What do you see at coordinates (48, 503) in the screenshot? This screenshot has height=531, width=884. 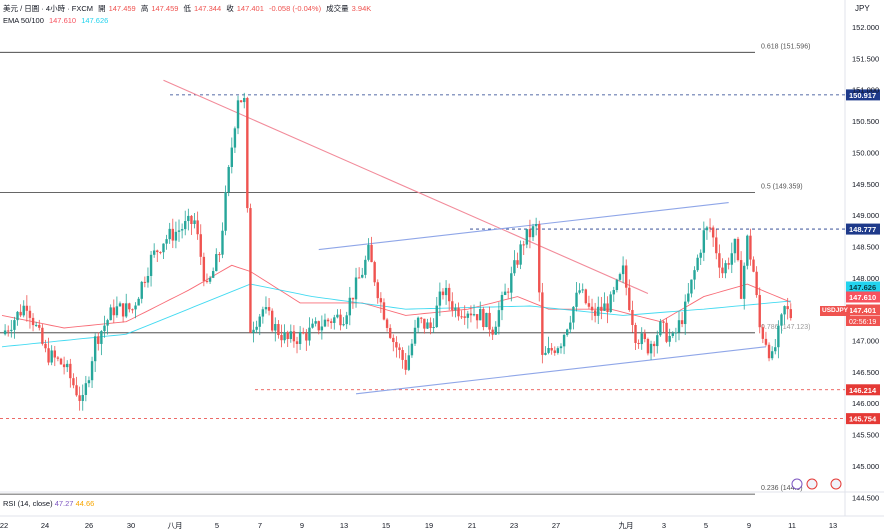 I see `rsi-legend: RSI (14, close) 47.27 44.66` at bounding box center [48, 503].